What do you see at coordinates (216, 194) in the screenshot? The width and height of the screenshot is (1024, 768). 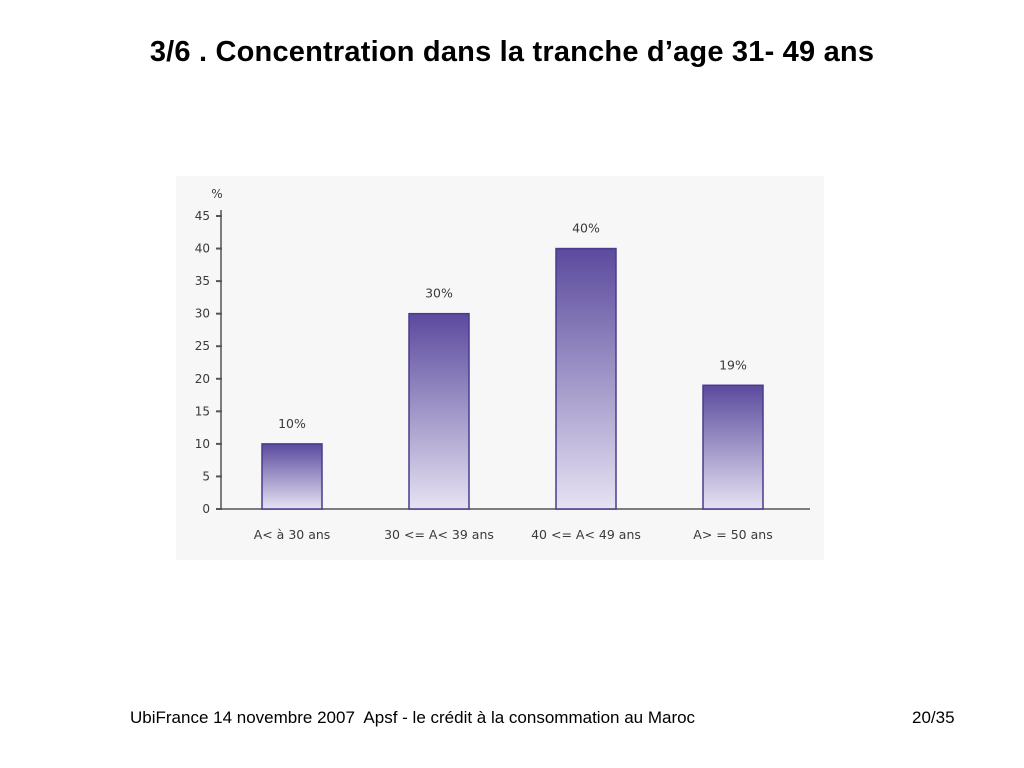 I see `y-axis-unit-label: %` at bounding box center [216, 194].